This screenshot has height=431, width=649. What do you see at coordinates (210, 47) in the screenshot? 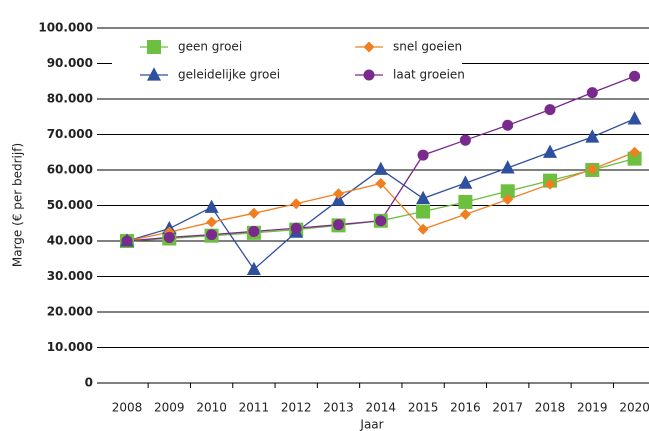
I see `legend-label: geen groei` at bounding box center [210, 47].